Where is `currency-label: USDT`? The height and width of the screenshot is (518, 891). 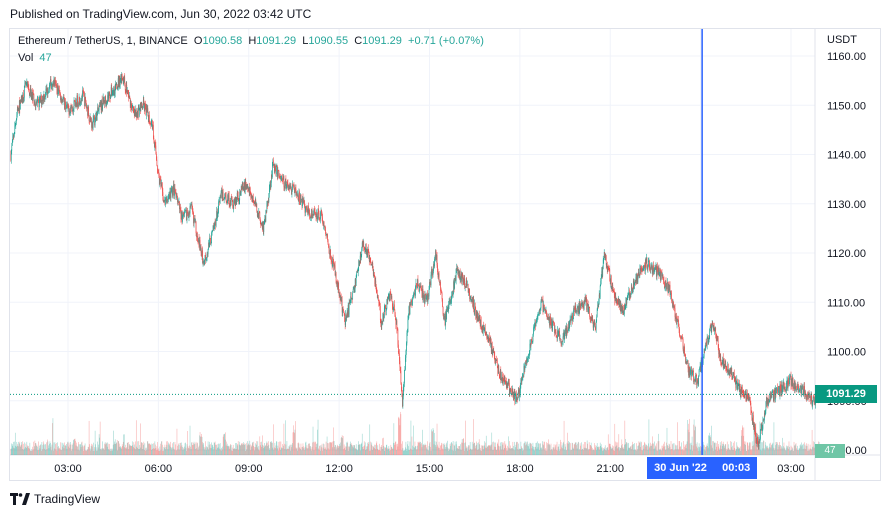
currency-label: USDT is located at coordinates (842, 40).